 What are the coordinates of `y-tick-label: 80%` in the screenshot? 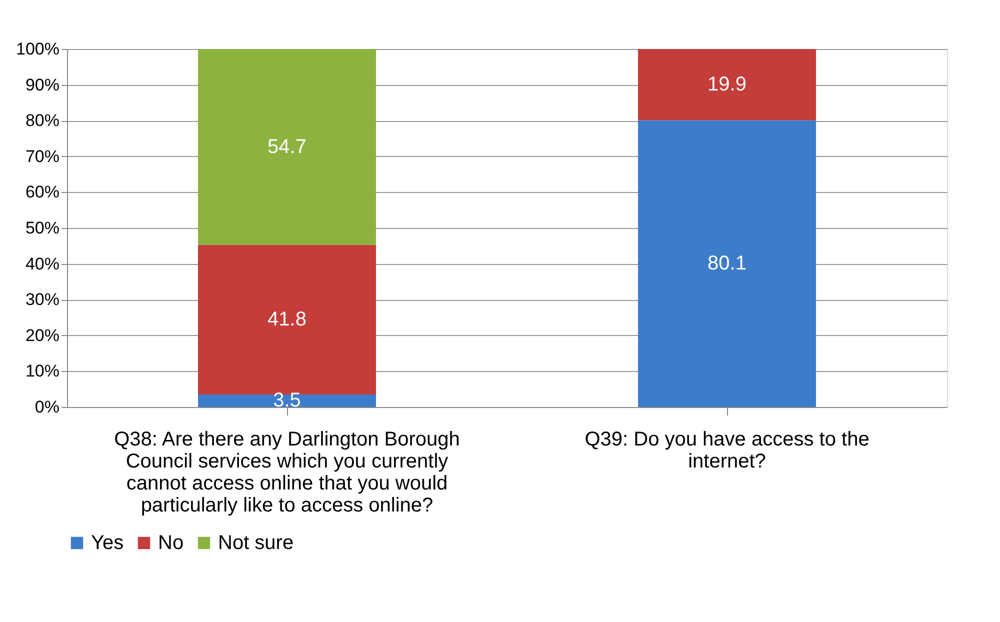 It's located at (42, 120).